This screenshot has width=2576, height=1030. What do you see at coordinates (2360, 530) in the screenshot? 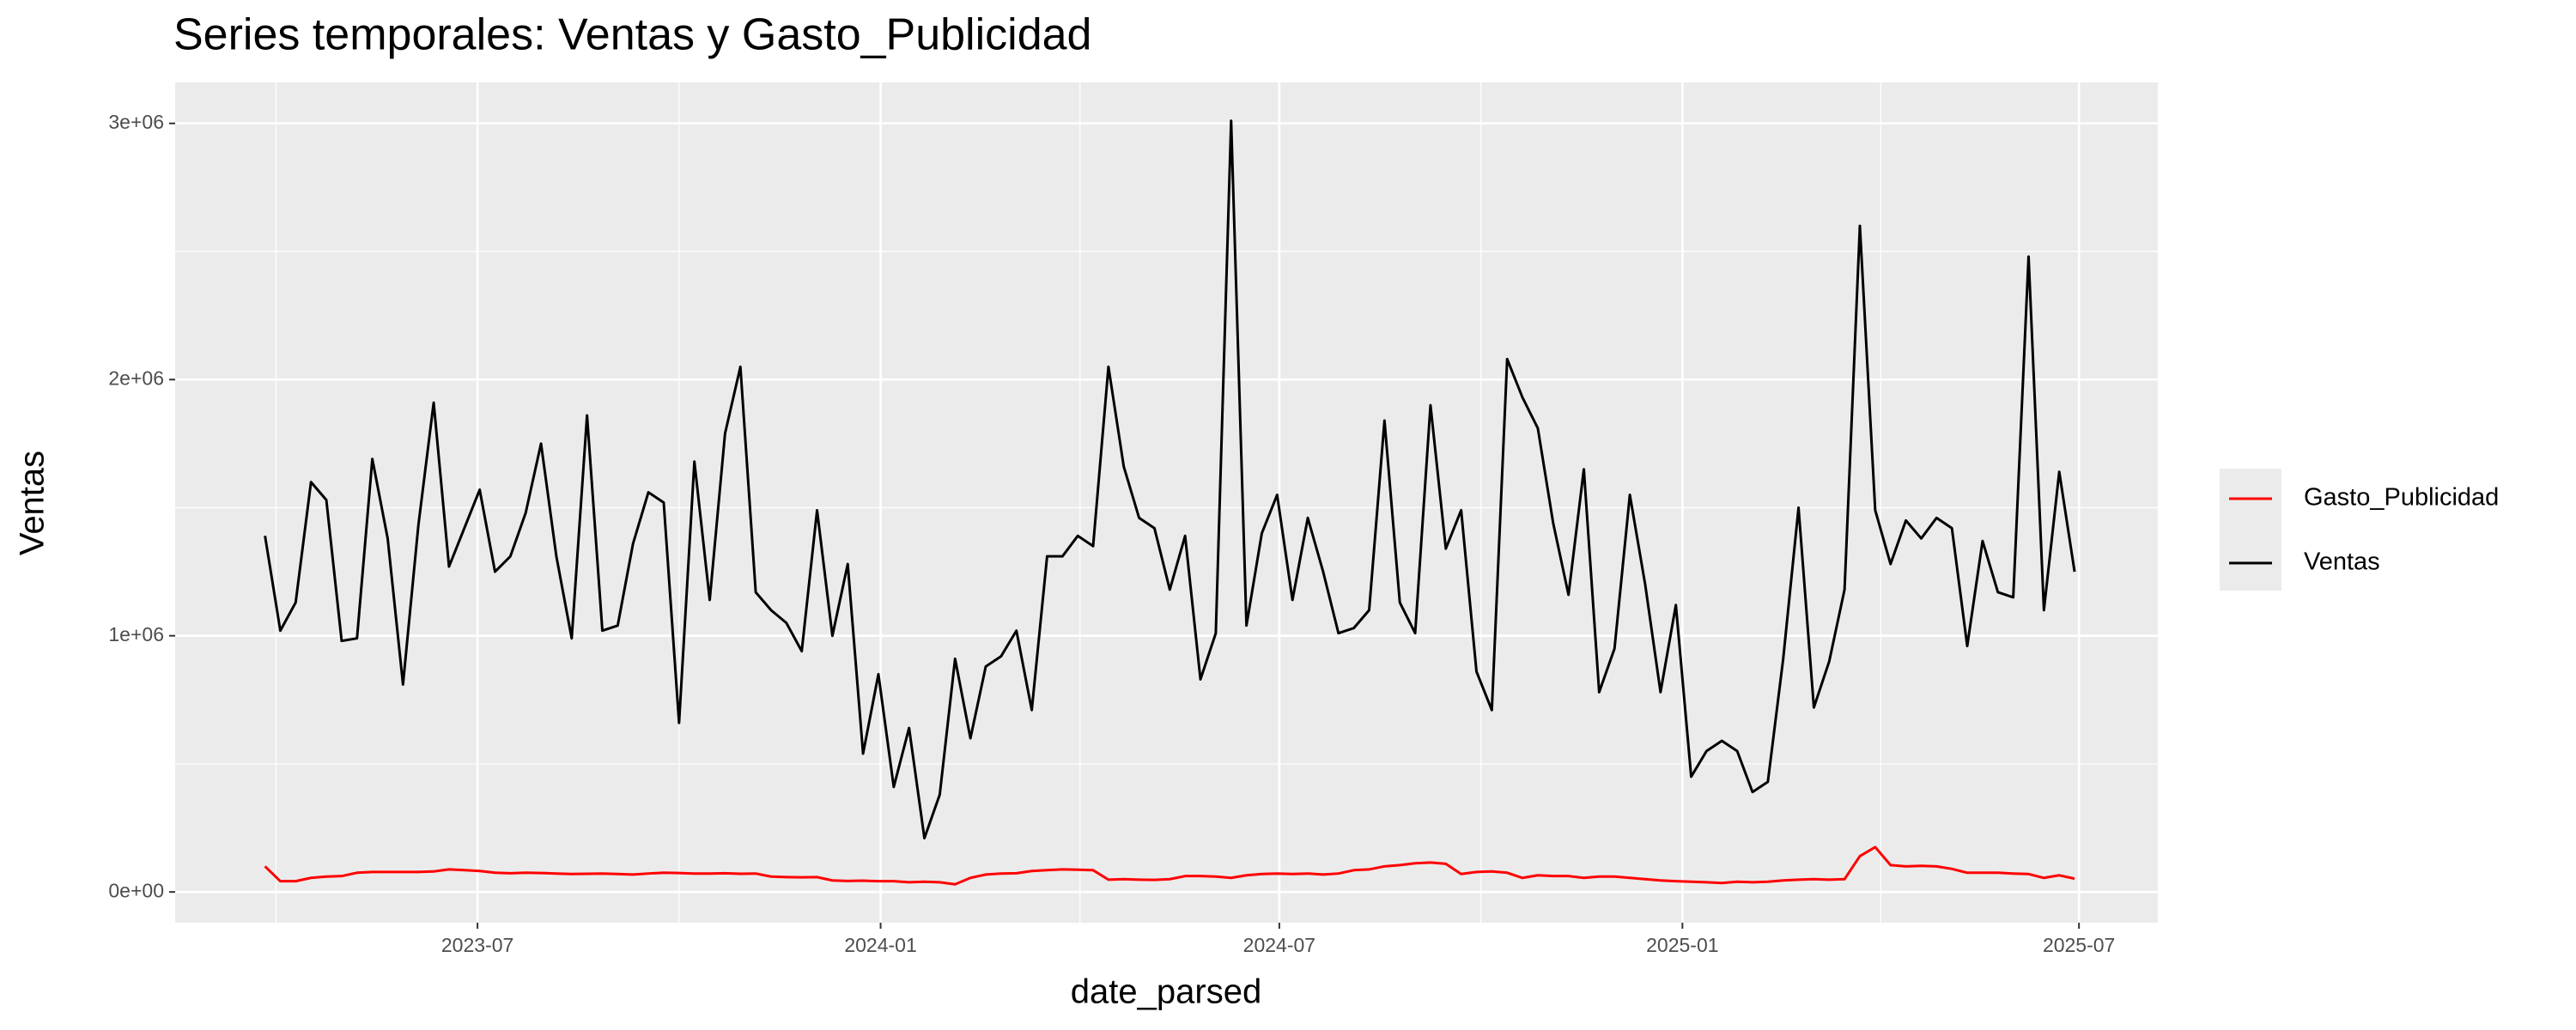
I see `legend: Gasto_Publicidad Ventas` at bounding box center [2360, 530].